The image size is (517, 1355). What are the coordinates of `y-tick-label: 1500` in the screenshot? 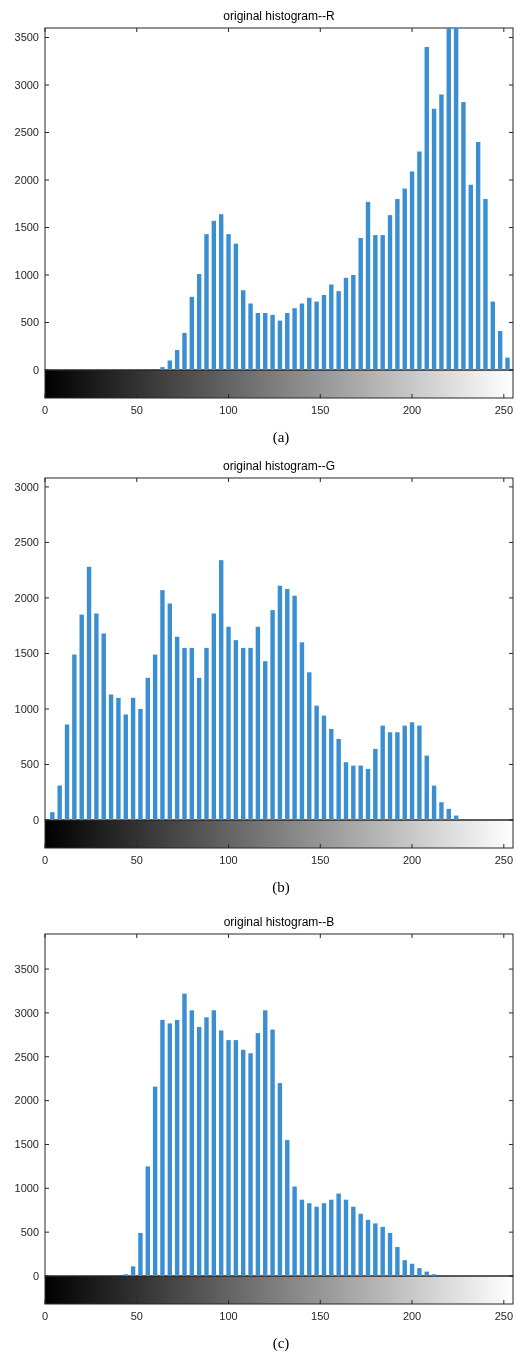 It's located at (26, 1144).